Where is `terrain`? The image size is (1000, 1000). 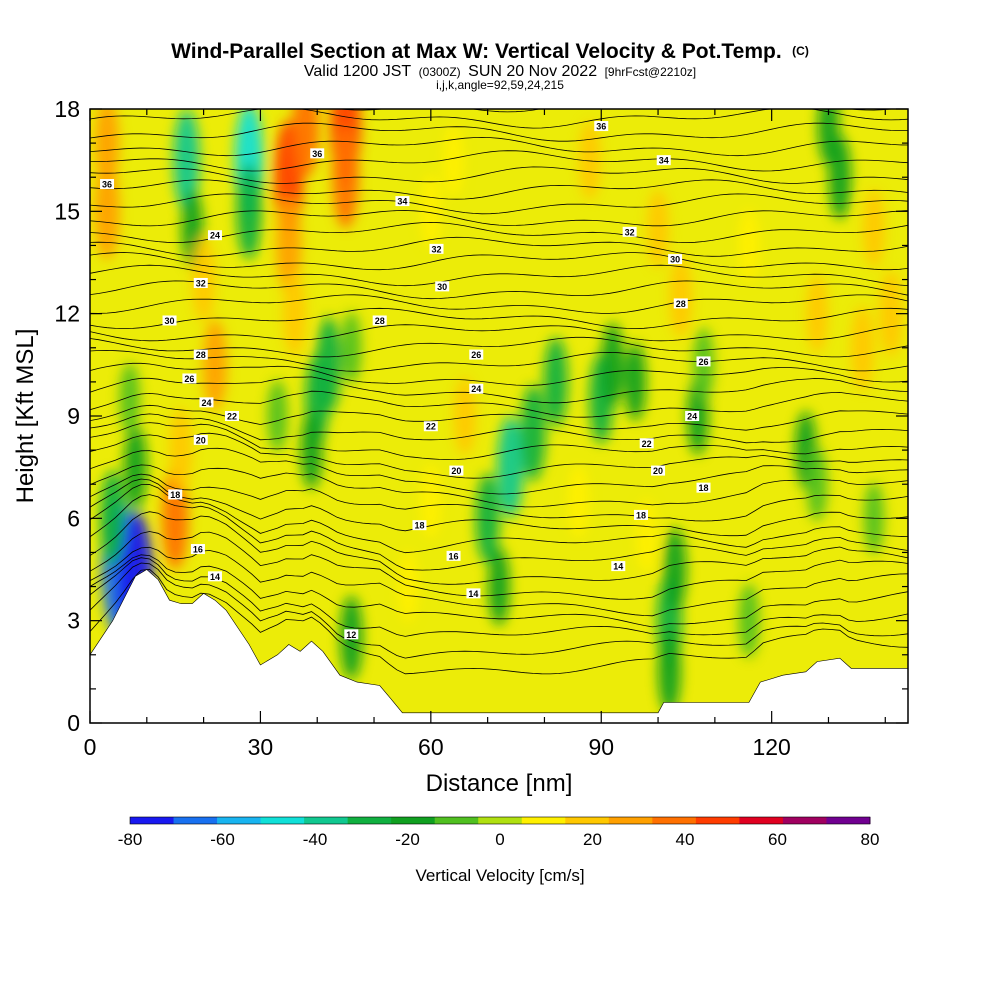
terrain is located at coordinates (499, 646).